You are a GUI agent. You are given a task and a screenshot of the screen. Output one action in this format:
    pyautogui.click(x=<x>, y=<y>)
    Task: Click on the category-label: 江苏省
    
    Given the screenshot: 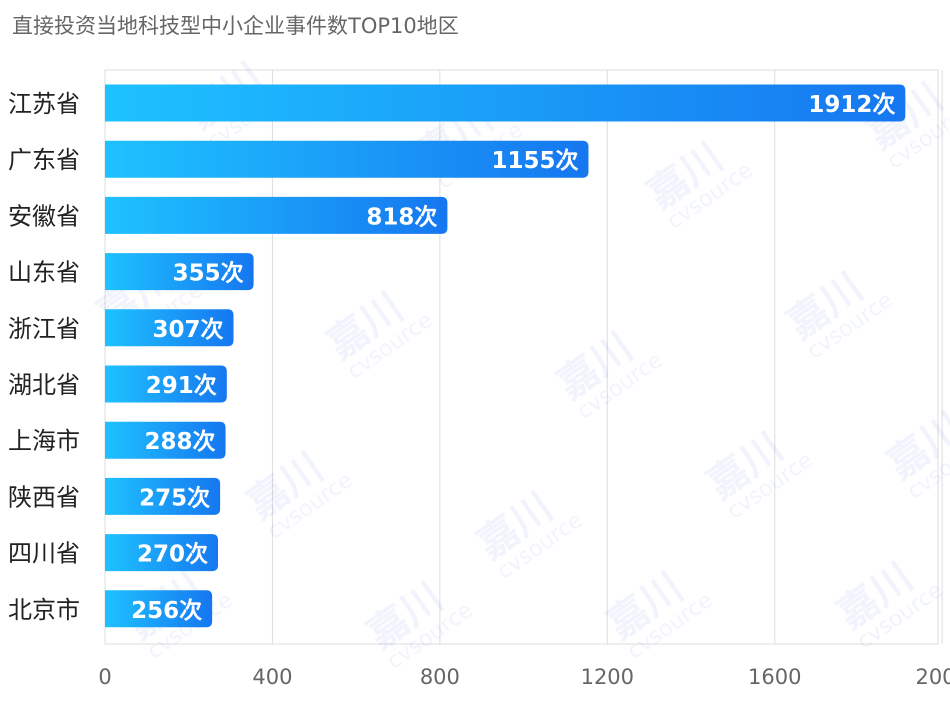 What is the action you would take?
    pyautogui.click(x=44, y=104)
    